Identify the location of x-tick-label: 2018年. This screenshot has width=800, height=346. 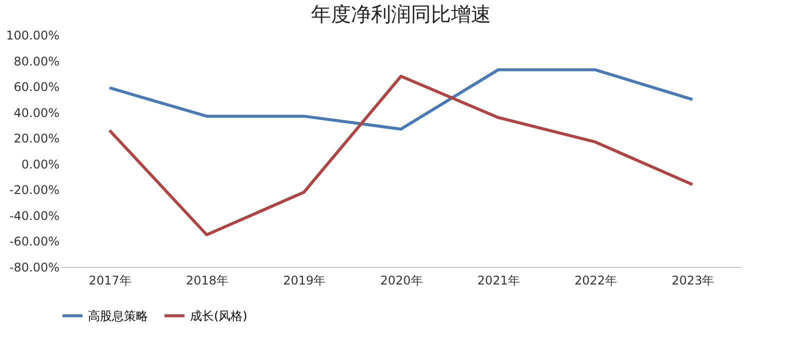
(207, 281).